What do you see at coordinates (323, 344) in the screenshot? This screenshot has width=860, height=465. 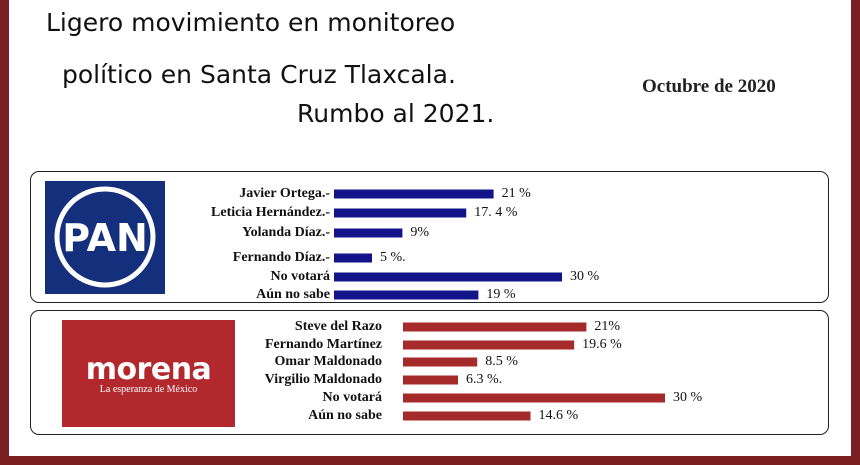 I see `morena-category-label-2: Fernando Martínez` at bounding box center [323, 344].